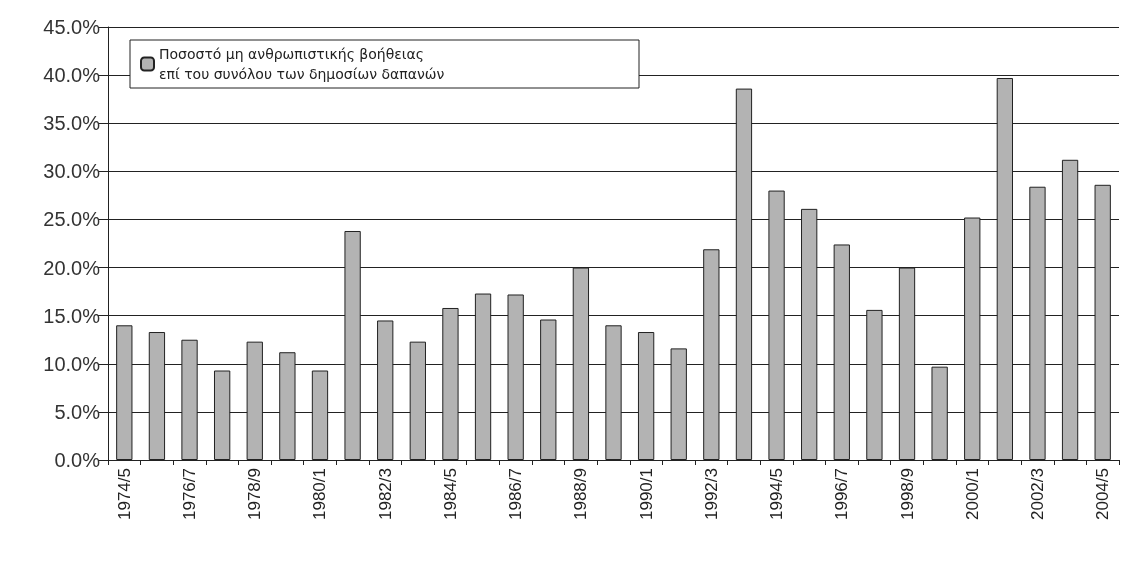 Image resolution: width=1129 pixels, height=567 pixels. Describe the element at coordinates (972, 494) in the screenshot. I see `x-tick-label: 2000/1` at that location.